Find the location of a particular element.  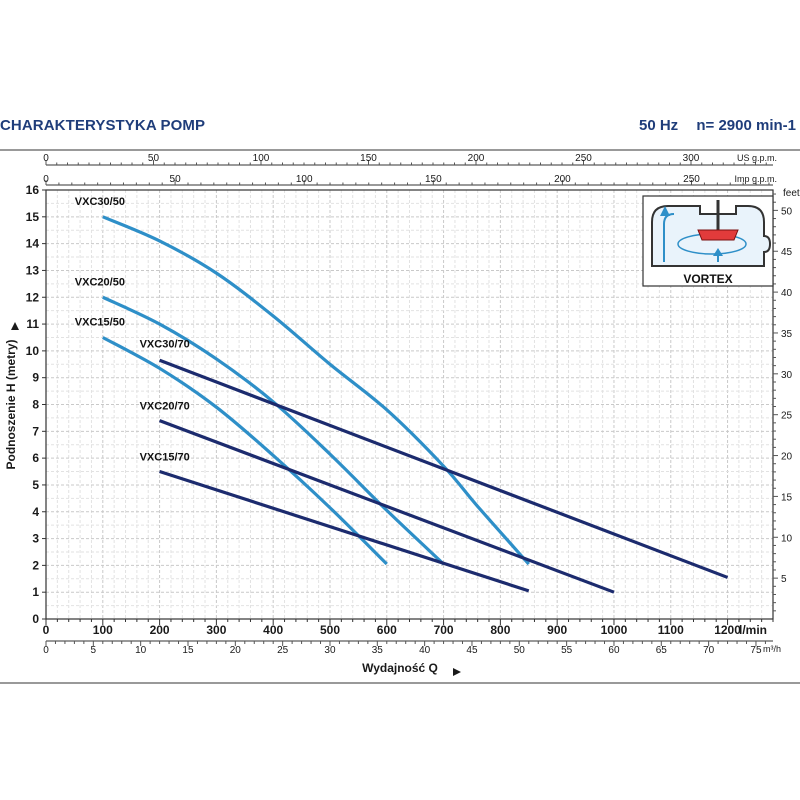

operating-conditions: 50 Hz n= 2900 min-1 is located at coordinates (710, 125).